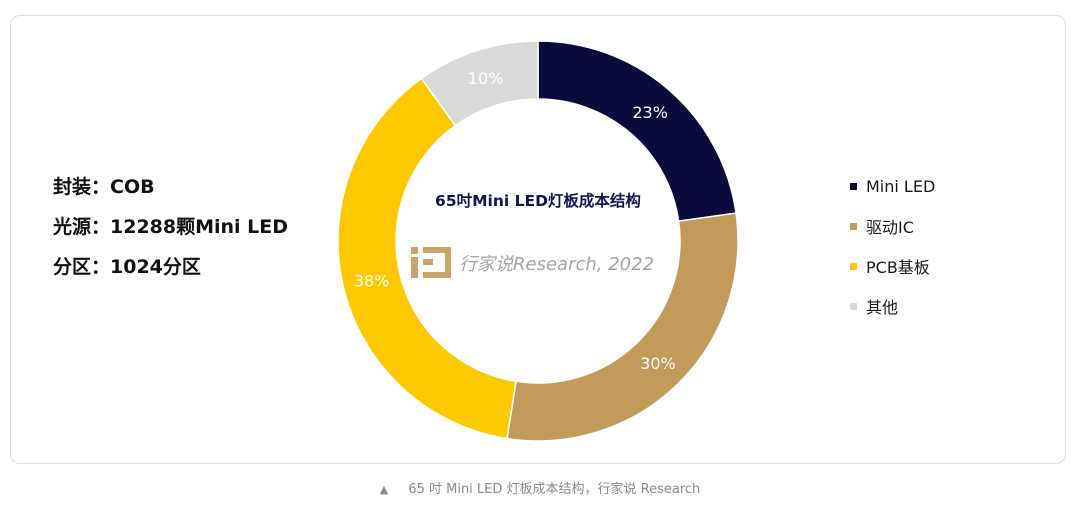  Describe the element at coordinates (372, 281) in the screenshot. I see `slice-label: 38%` at that location.